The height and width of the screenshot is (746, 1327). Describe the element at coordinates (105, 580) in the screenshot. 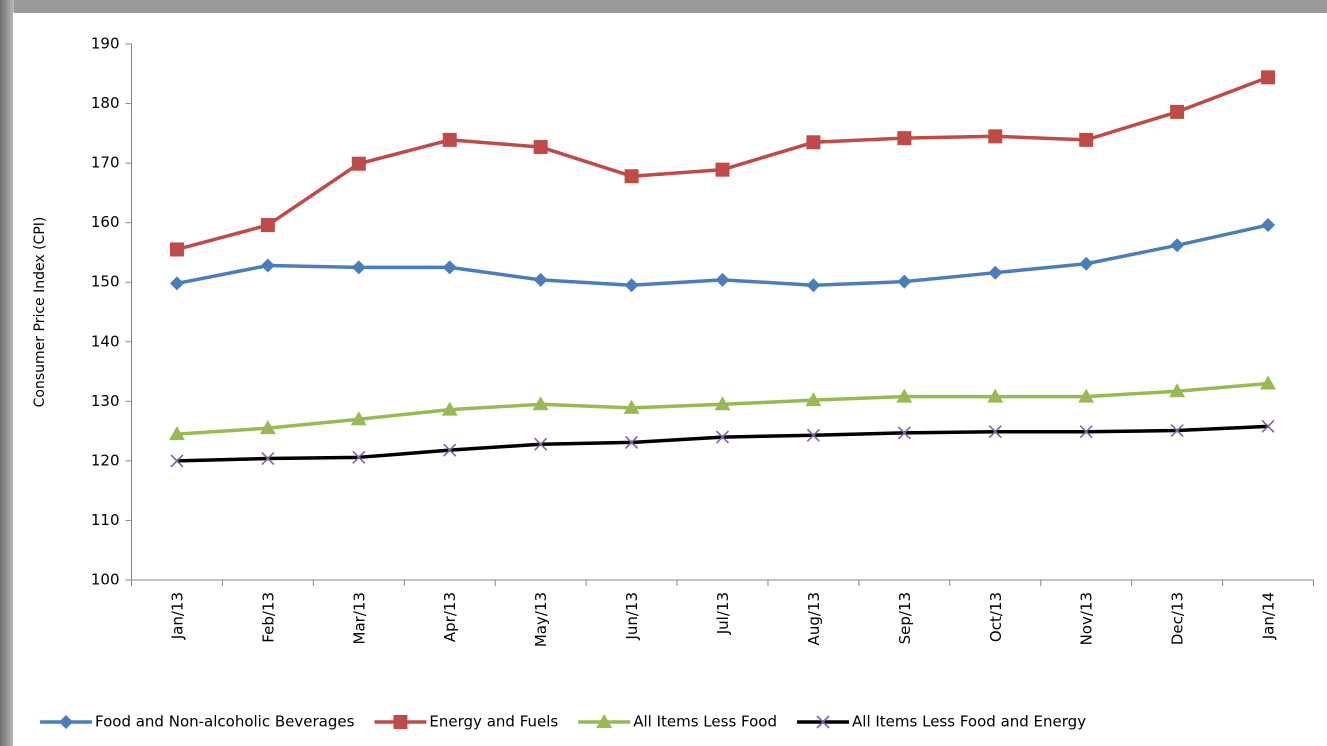

I see `y-tick-label: 100` at that location.